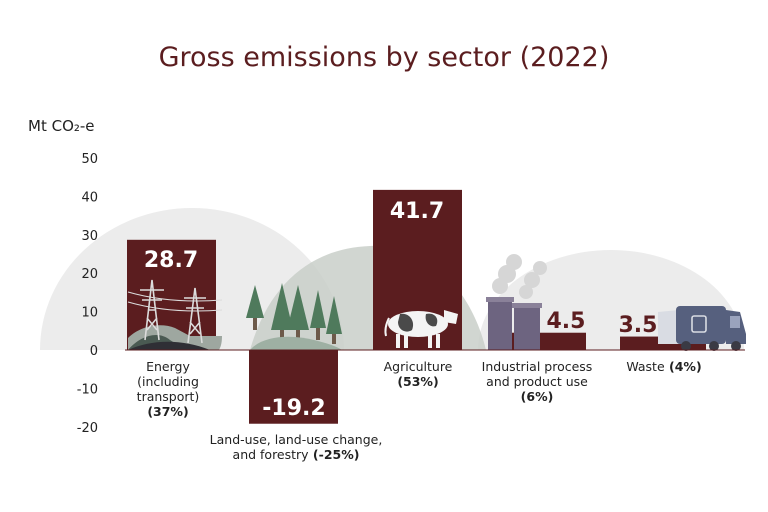 This screenshot has width=768, height=512. I want to click on y-axis-ticks: 50 40 30 20 10 0 -10 -20, so click(87, 294).